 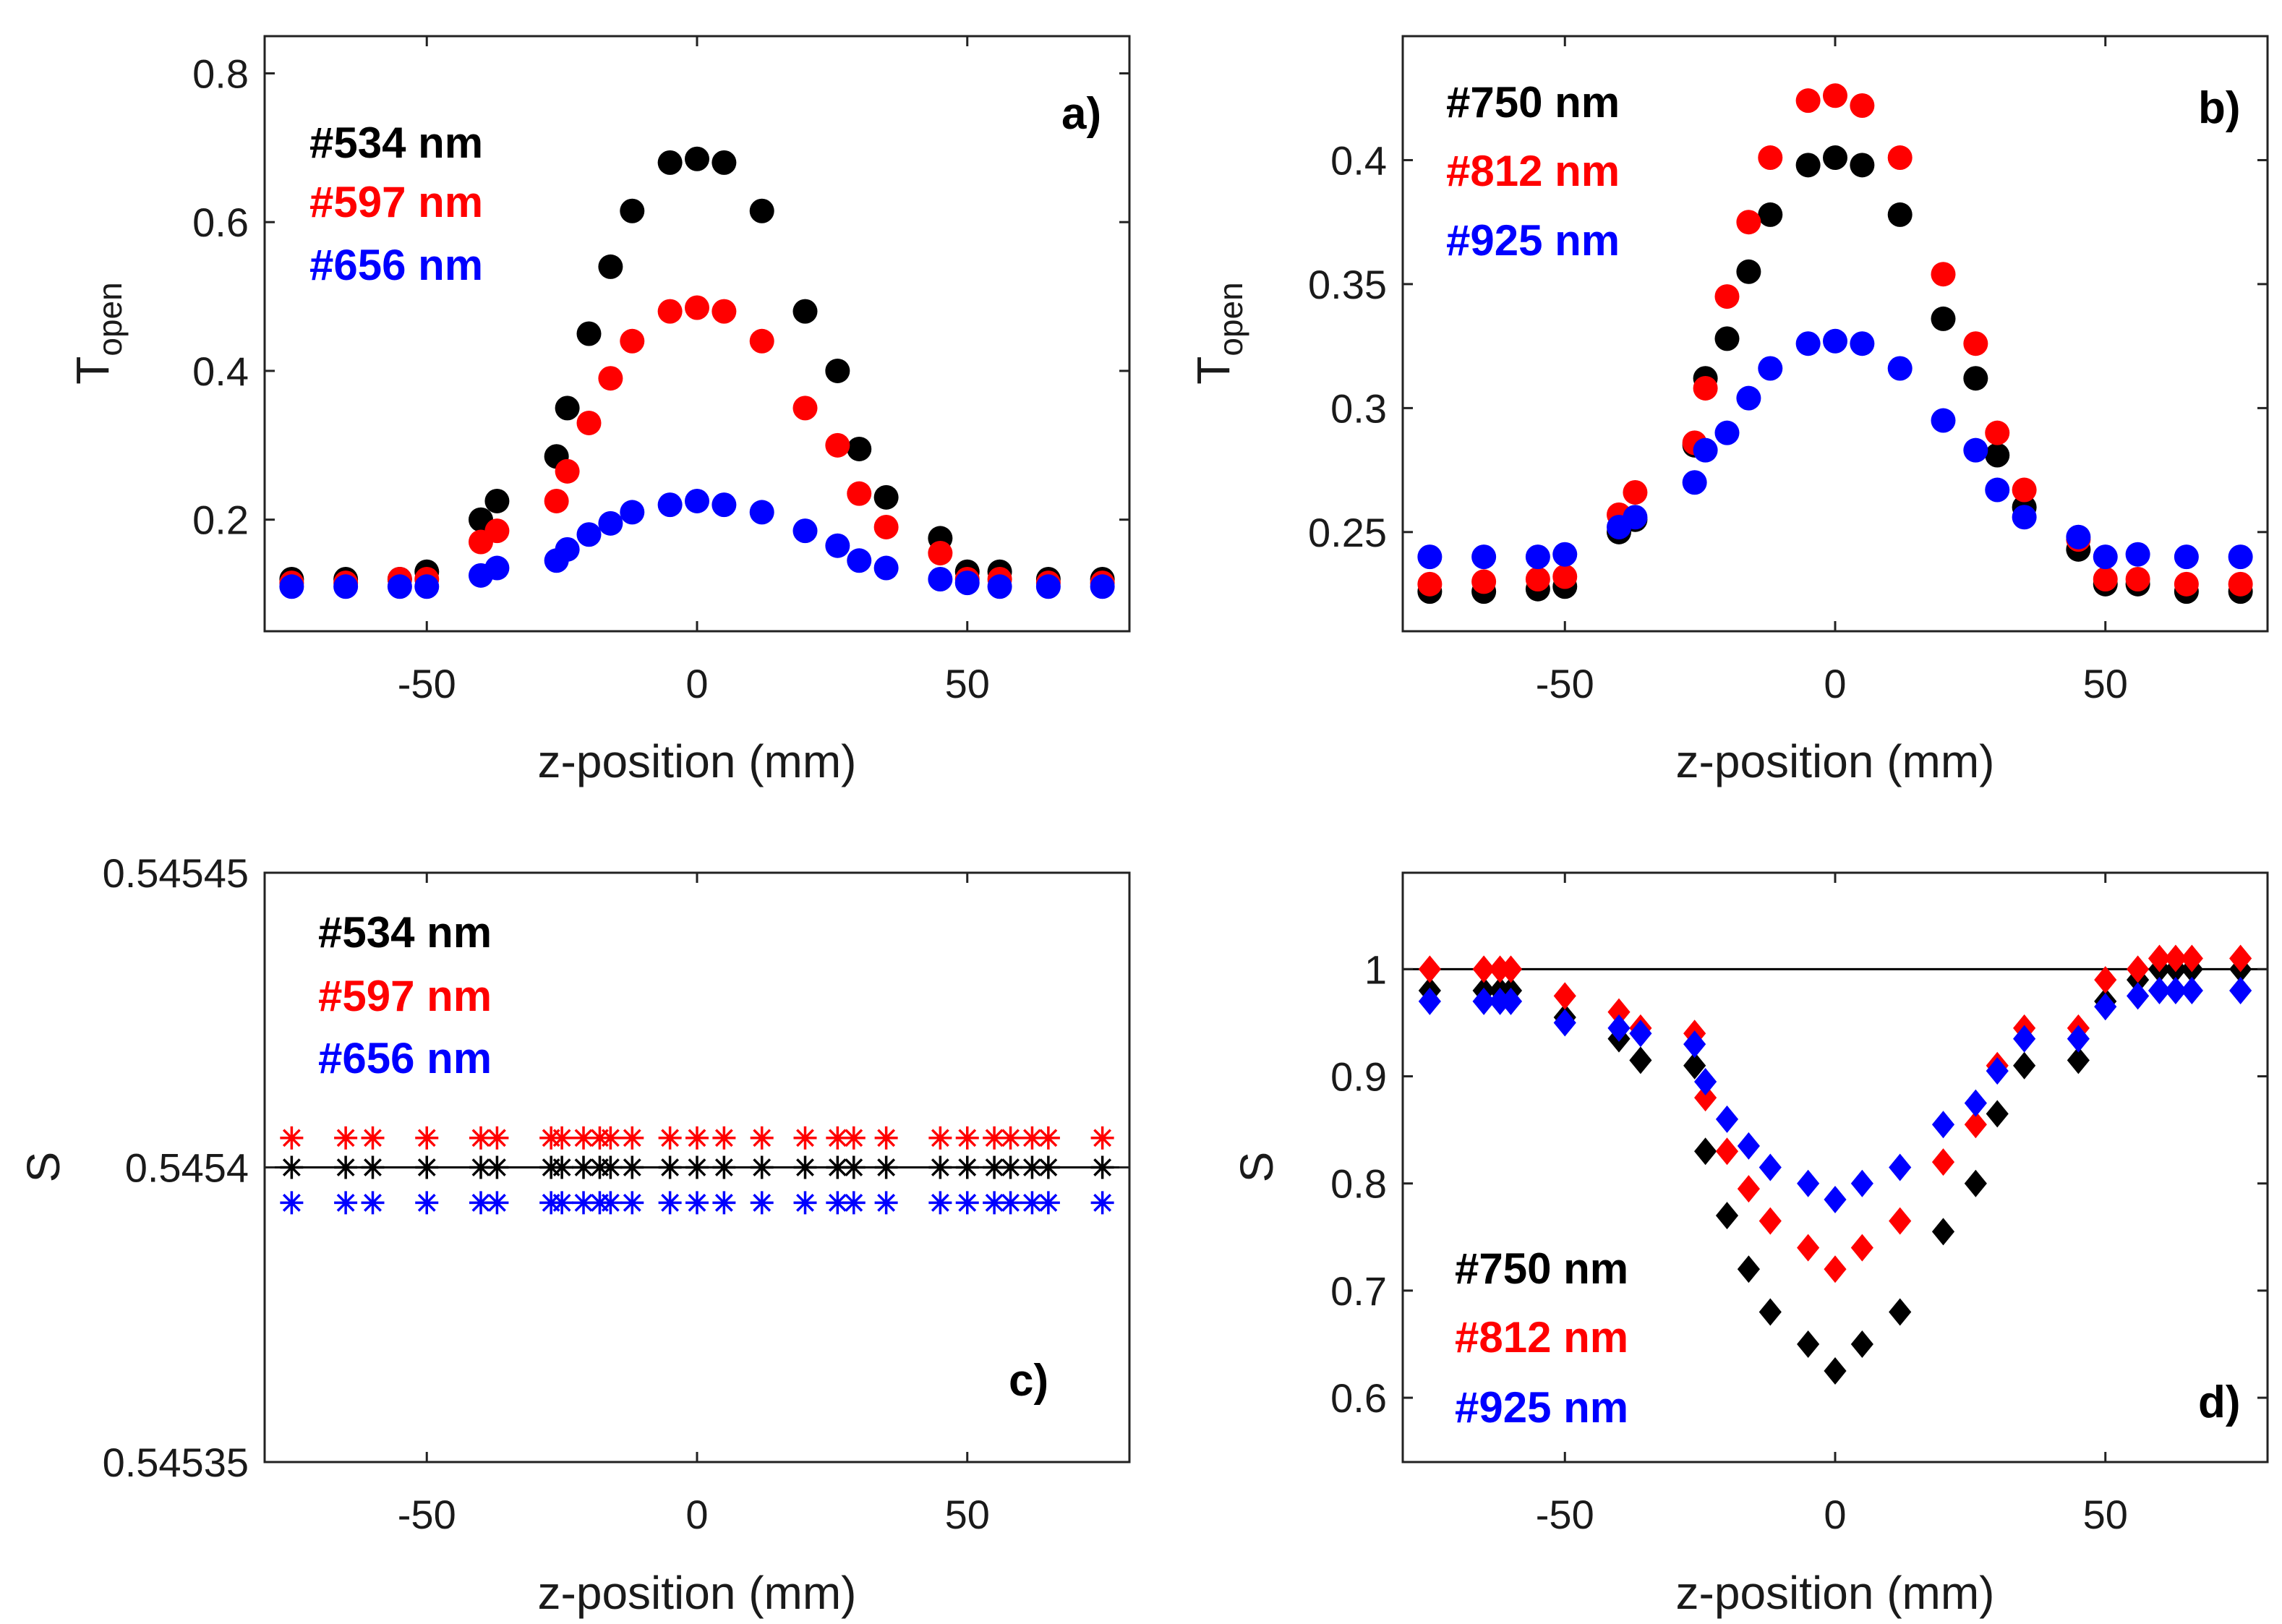 What do you see at coordinates (1835, 683) in the screenshot?
I see `x-tick-label: 0` at bounding box center [1835, 683].